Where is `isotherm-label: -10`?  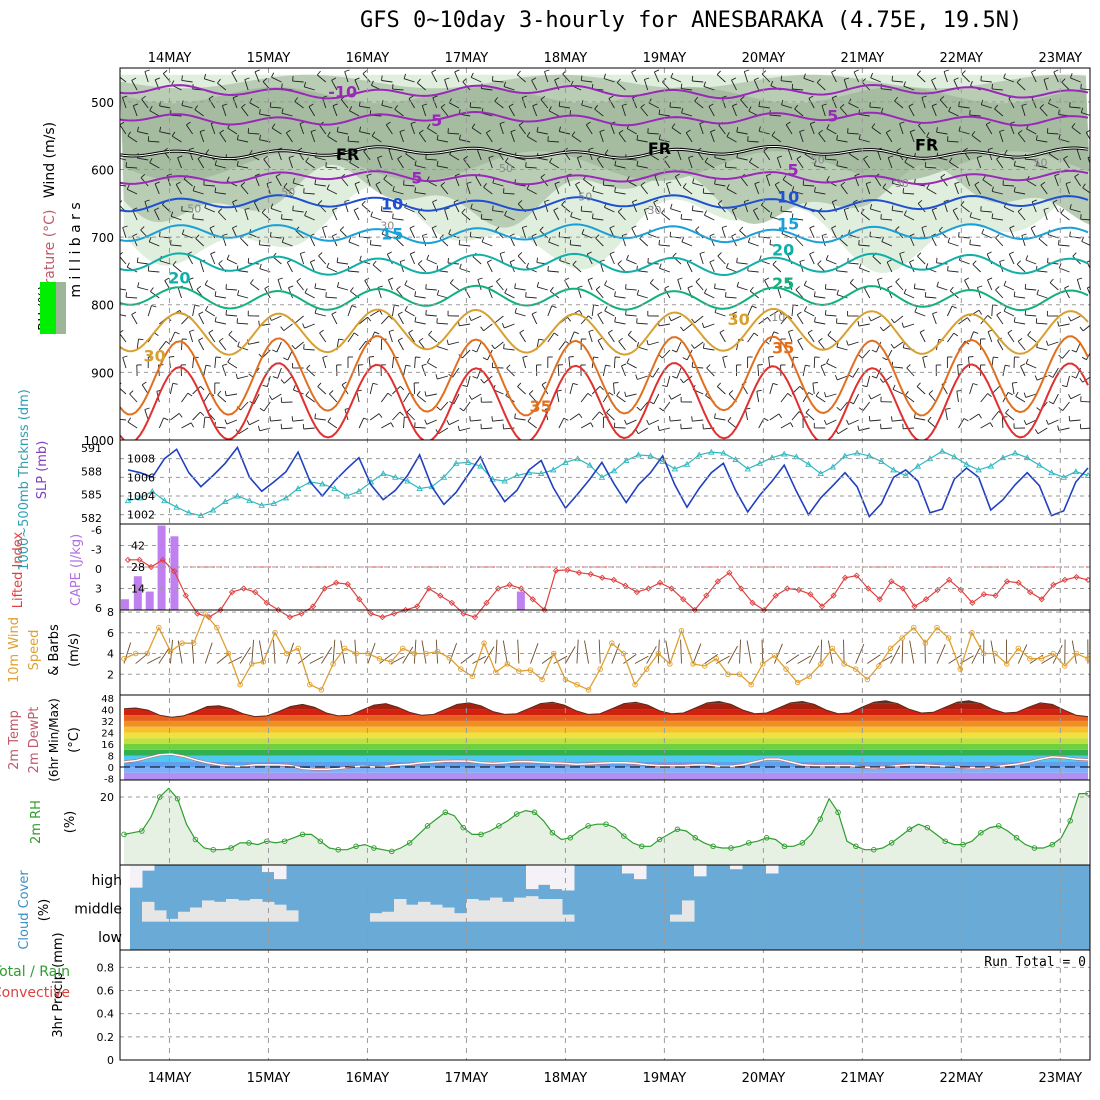 isotherm-label: -10 is located at coordinates (342, 92).